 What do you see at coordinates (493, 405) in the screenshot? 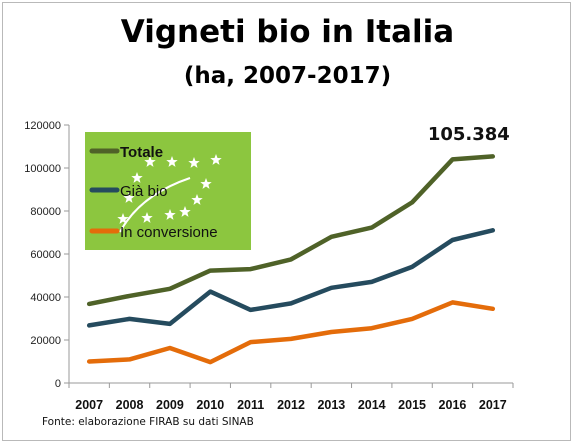
I see `x-tick-label: 2017` at bounding box center [493, 405].